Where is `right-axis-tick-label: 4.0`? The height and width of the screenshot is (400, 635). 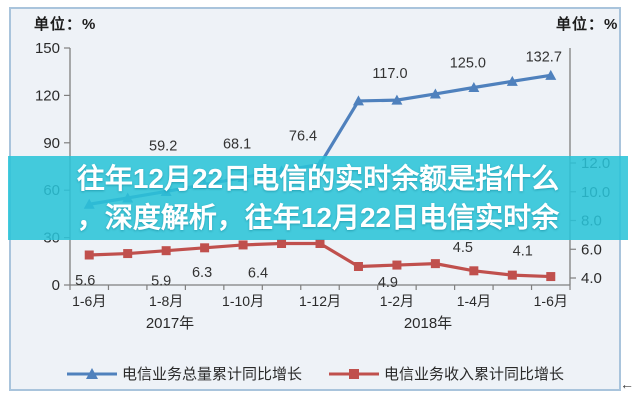 right-axis-tick-label: 4.0 is located at coordinates (591, 278).